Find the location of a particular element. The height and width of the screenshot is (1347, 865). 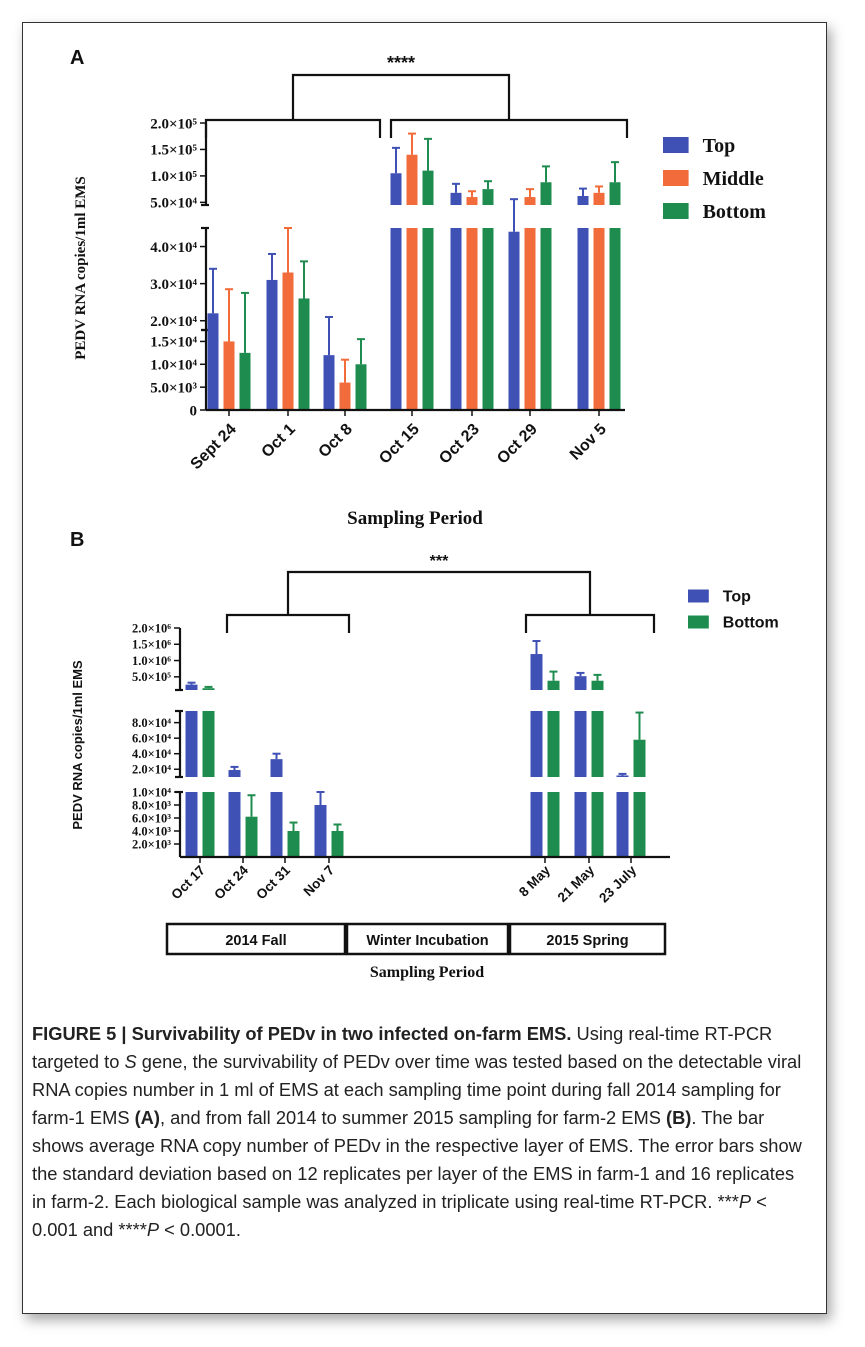

panel-label-b: B is located at coordinates (77, 540).